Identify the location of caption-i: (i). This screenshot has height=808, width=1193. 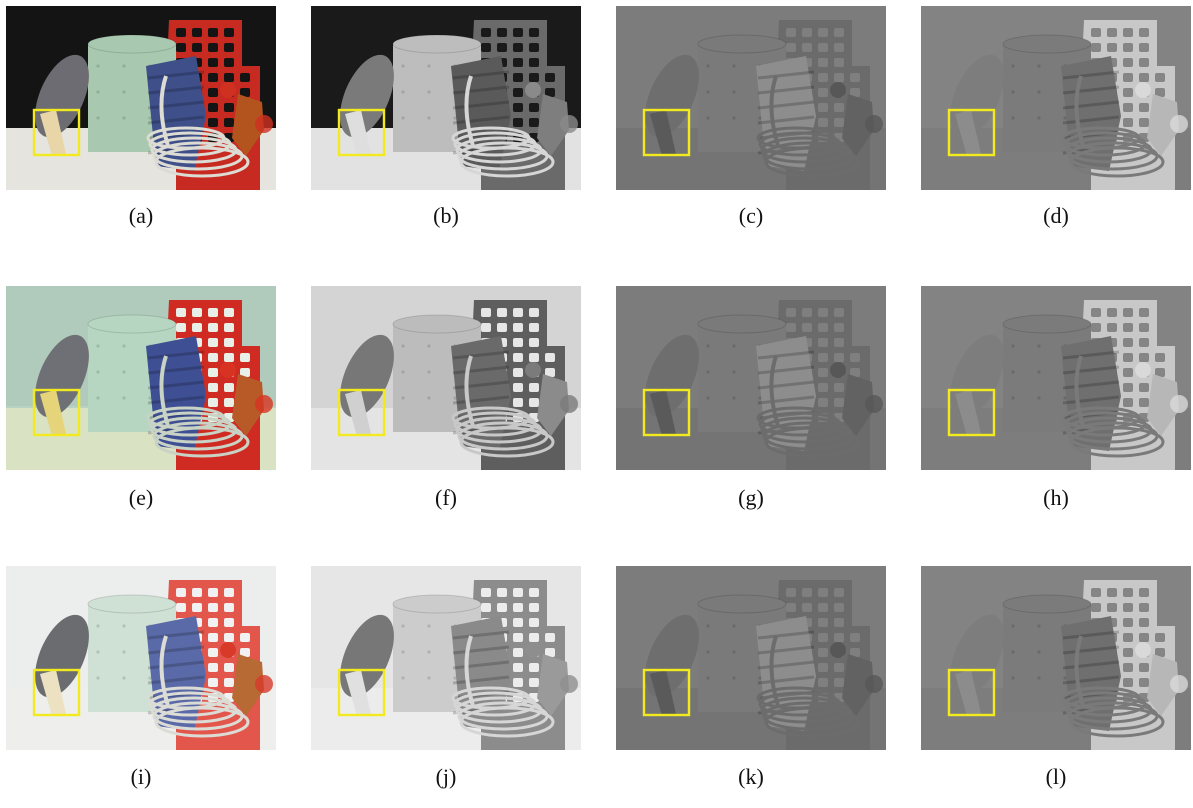
(141, 776).